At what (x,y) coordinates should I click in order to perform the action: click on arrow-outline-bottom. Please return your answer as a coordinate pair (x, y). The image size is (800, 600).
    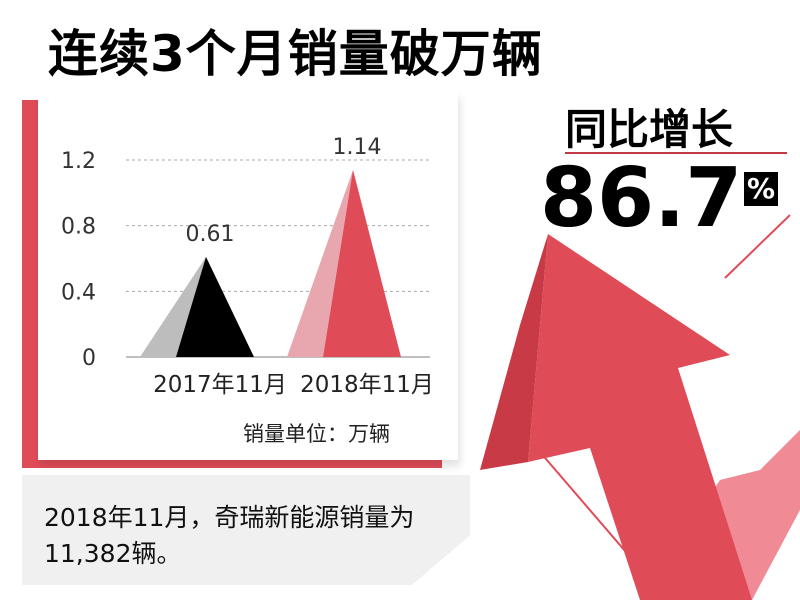
    Looking at the image, I should click on (595, 516).